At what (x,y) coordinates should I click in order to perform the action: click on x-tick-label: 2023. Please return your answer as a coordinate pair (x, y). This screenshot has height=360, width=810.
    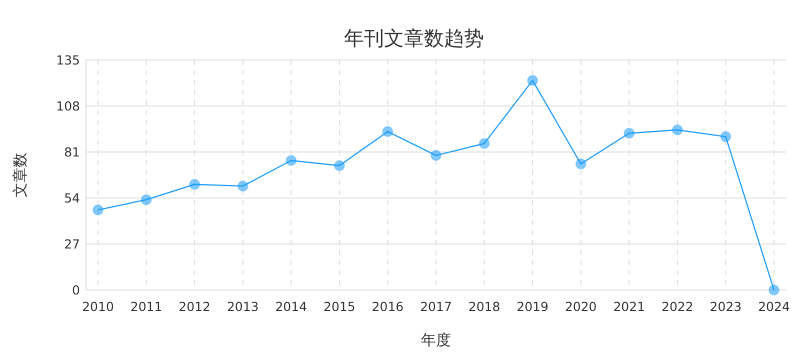
    Looking at the image, I should click on (726, 306).